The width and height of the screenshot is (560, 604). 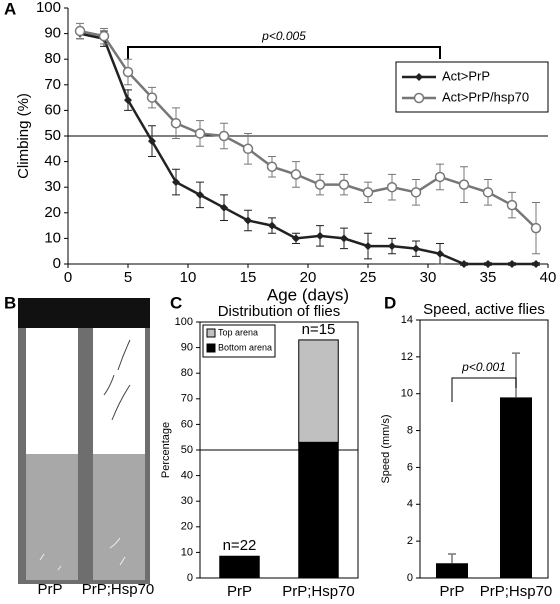 What do you see at coordinates (239, 341) in the screenshot?
I see `legend: Top arena Bottom arena` at bounding box center [239, 341].